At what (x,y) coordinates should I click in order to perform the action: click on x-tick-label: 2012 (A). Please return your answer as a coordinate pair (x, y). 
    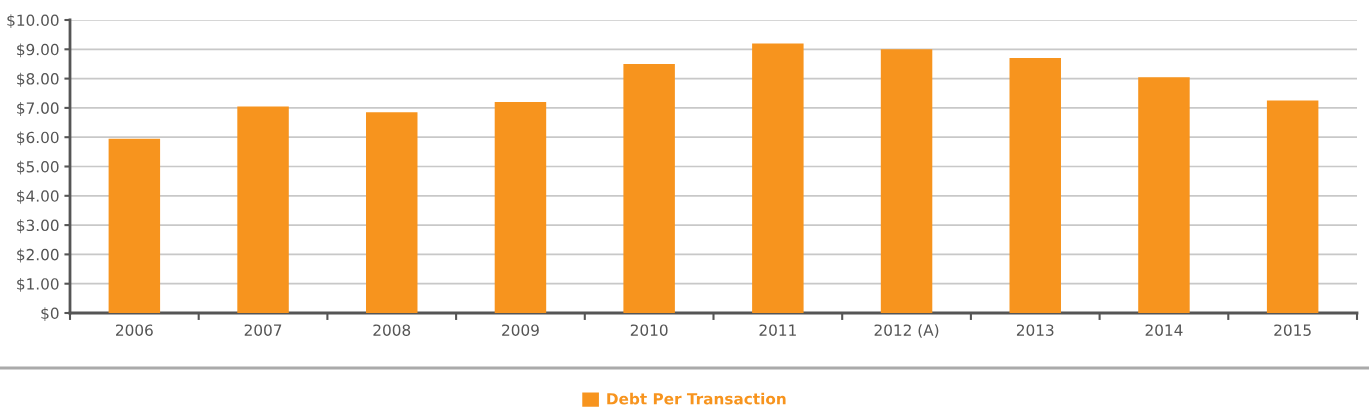
    Looking at the image, I should click on (906, 331).